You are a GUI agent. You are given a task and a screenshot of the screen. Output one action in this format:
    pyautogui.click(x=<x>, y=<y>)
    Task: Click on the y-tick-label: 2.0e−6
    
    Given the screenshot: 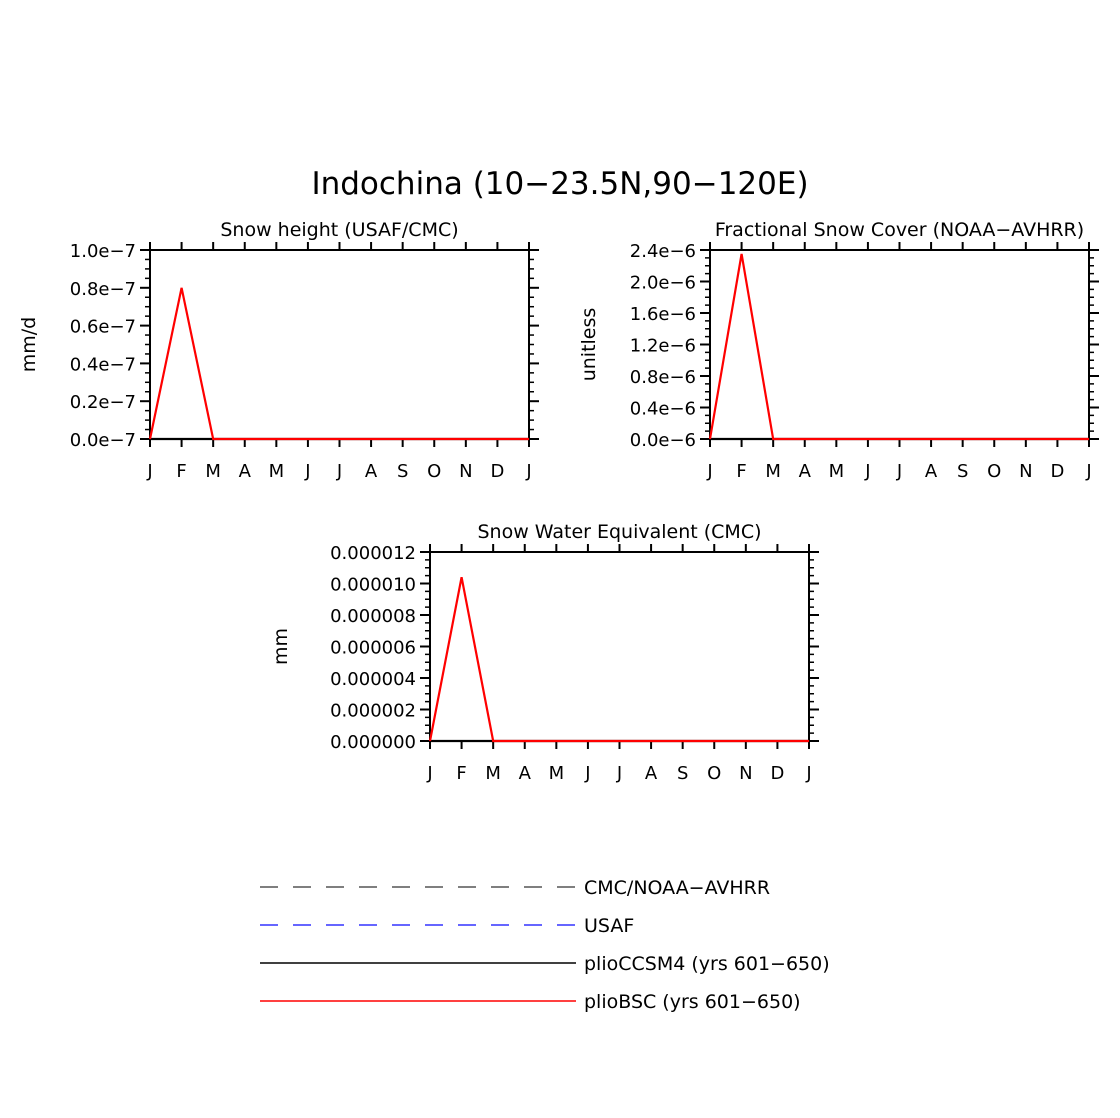 What is the action you would take?
    pyautogui.click(x=663, y=283)
    